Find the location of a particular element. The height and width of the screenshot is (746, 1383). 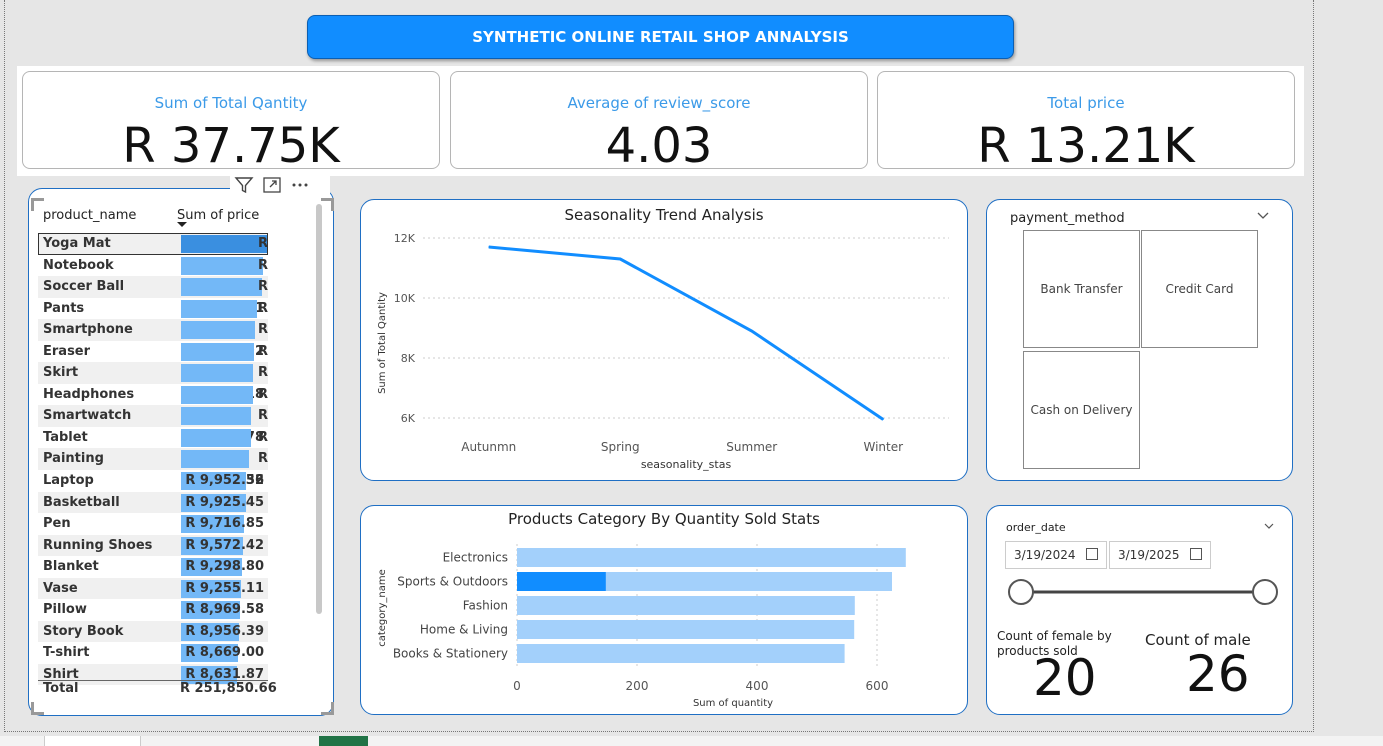

x-axis-title: Sum of quantity is located at coordinates (733, 703).